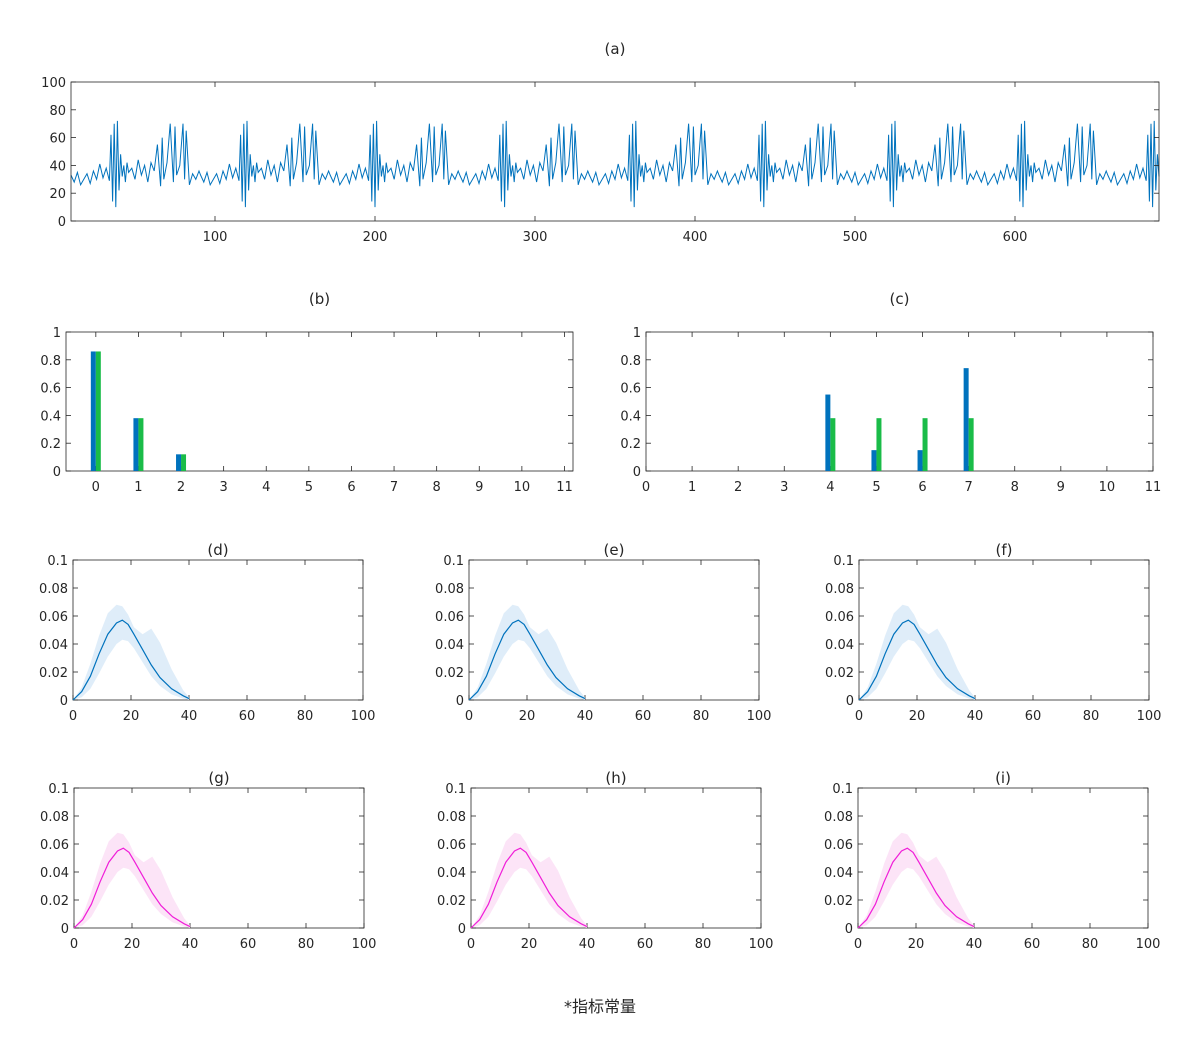 The height and width of the screenshot is (1064, 1200). I want to click on chart-c-bar-7-s1, so click(971, 444).